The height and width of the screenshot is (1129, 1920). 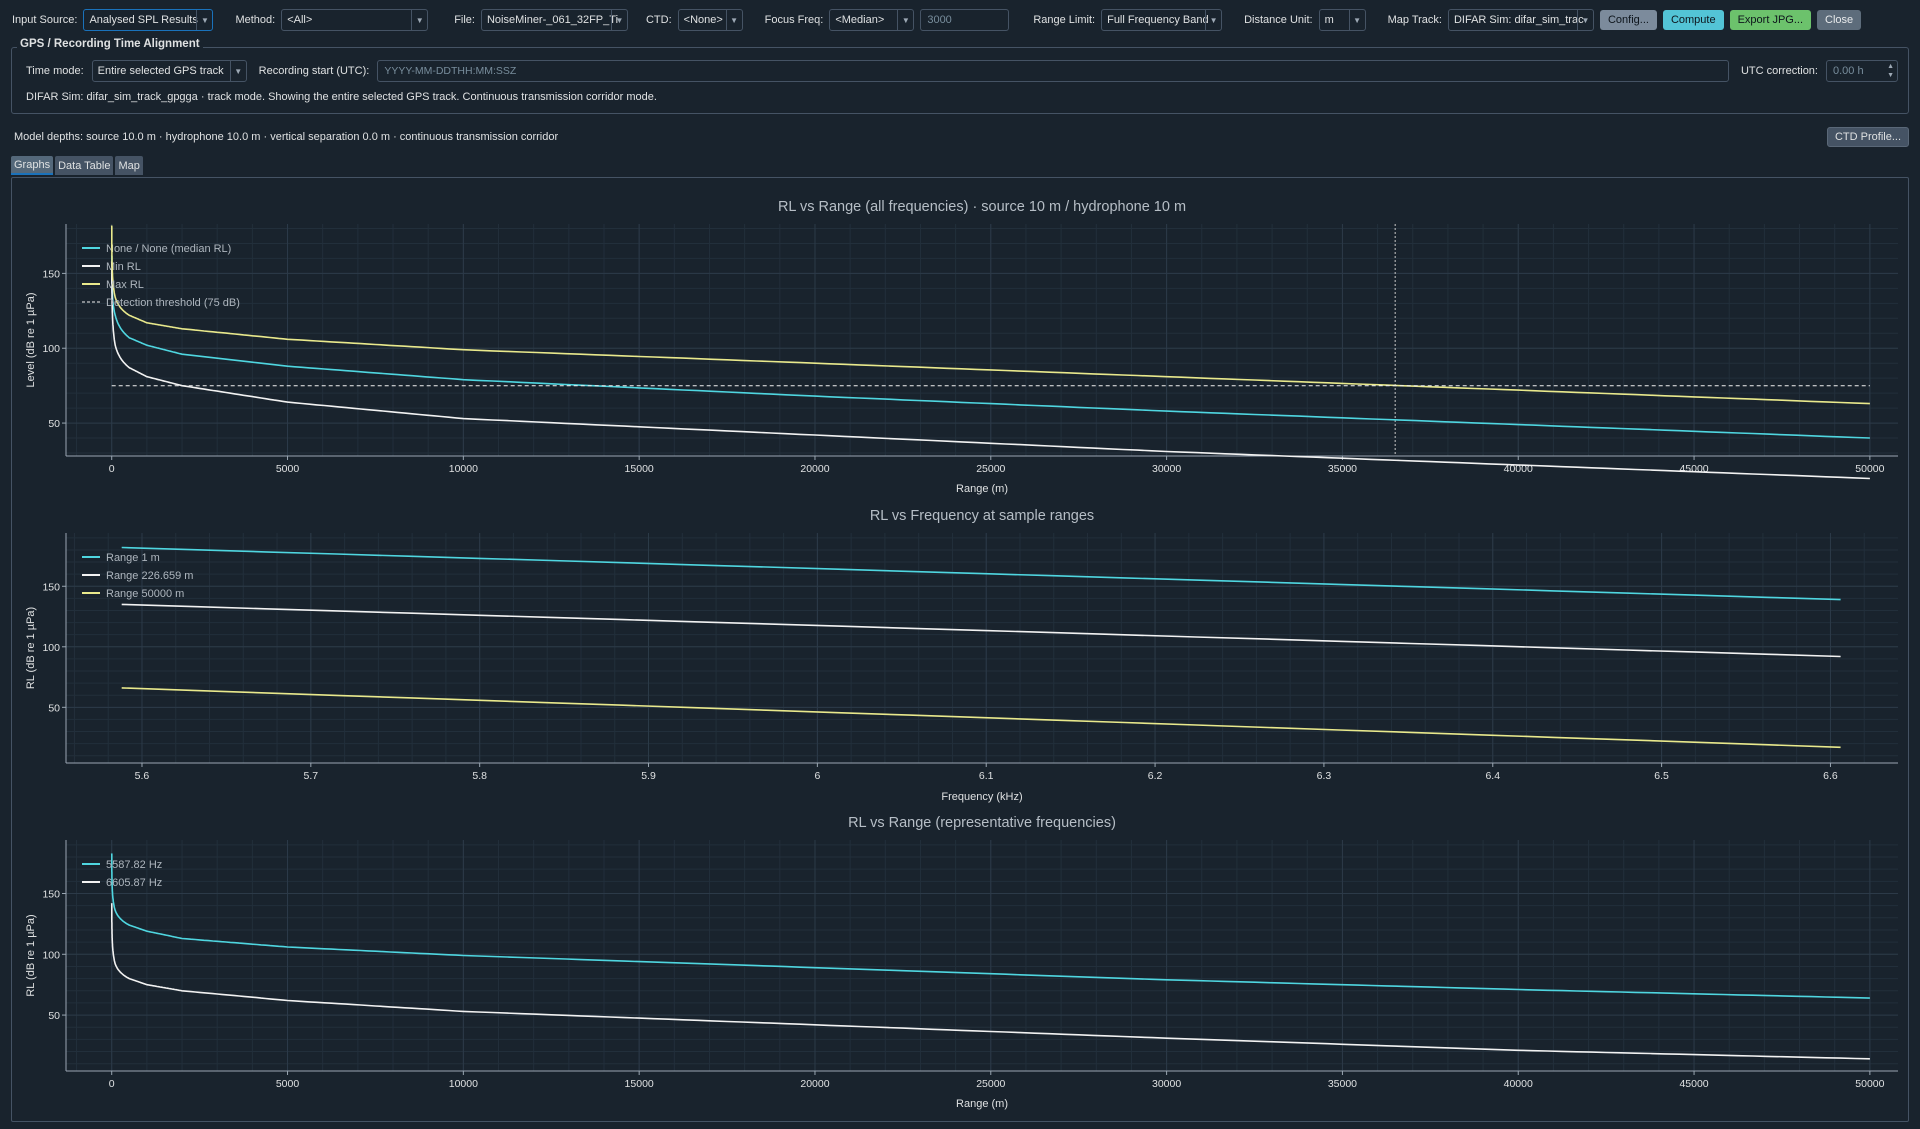 I want to click on x-tick-label: 5.6, so click(x=142, y=776).